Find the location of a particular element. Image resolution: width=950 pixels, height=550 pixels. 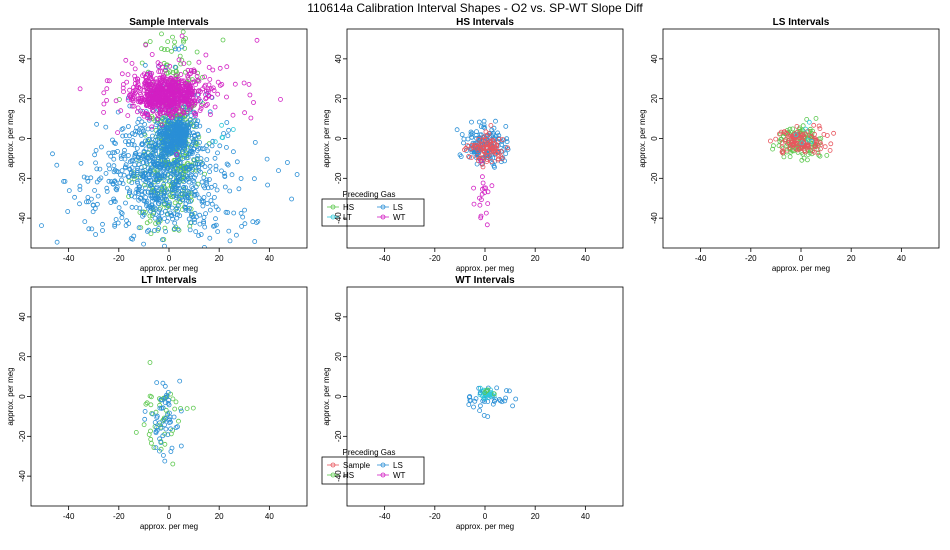

legend: Preceding Gas Sample LS HS WT is located at coordinates (373, 466).